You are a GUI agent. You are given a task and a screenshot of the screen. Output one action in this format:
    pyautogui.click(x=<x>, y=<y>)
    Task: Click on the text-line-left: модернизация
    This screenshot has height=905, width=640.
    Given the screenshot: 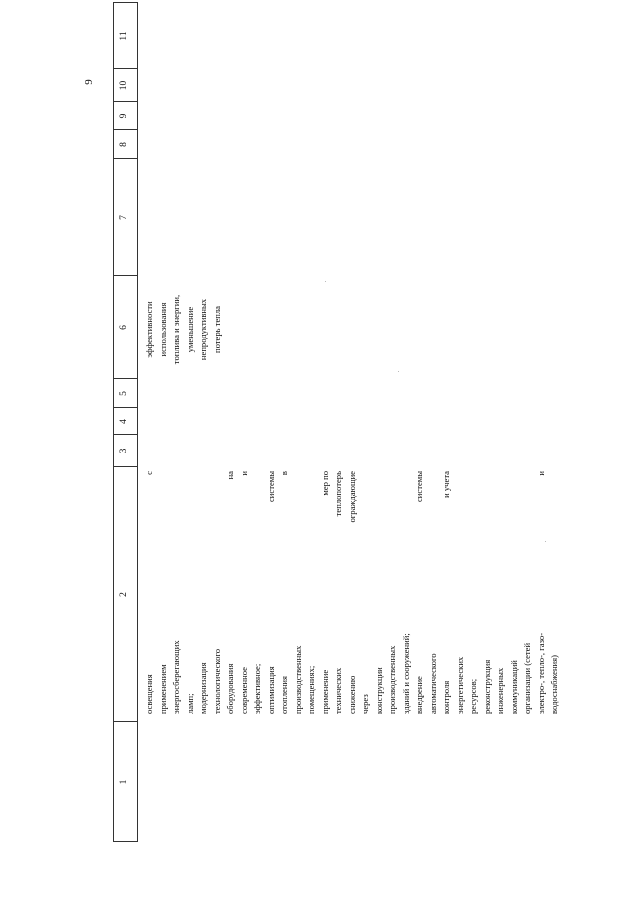 What is the action you would take?
    pyautogui.click(x=203, y=688)
    